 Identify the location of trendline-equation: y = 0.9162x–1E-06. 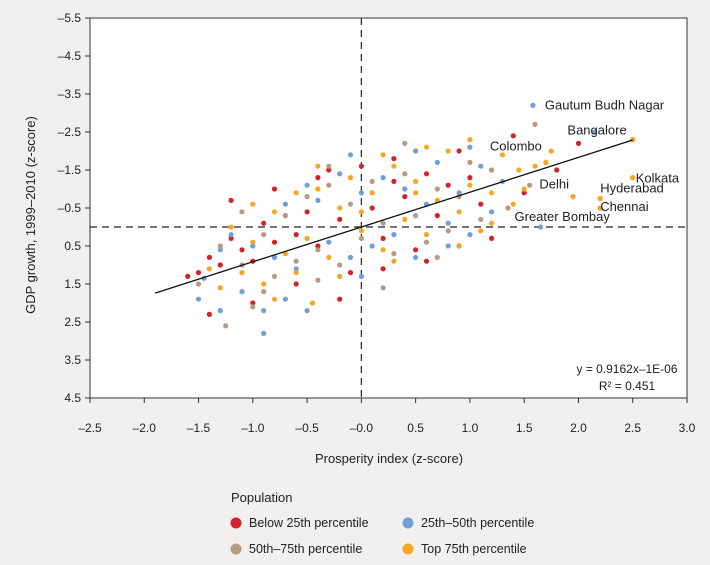
(626, 369).